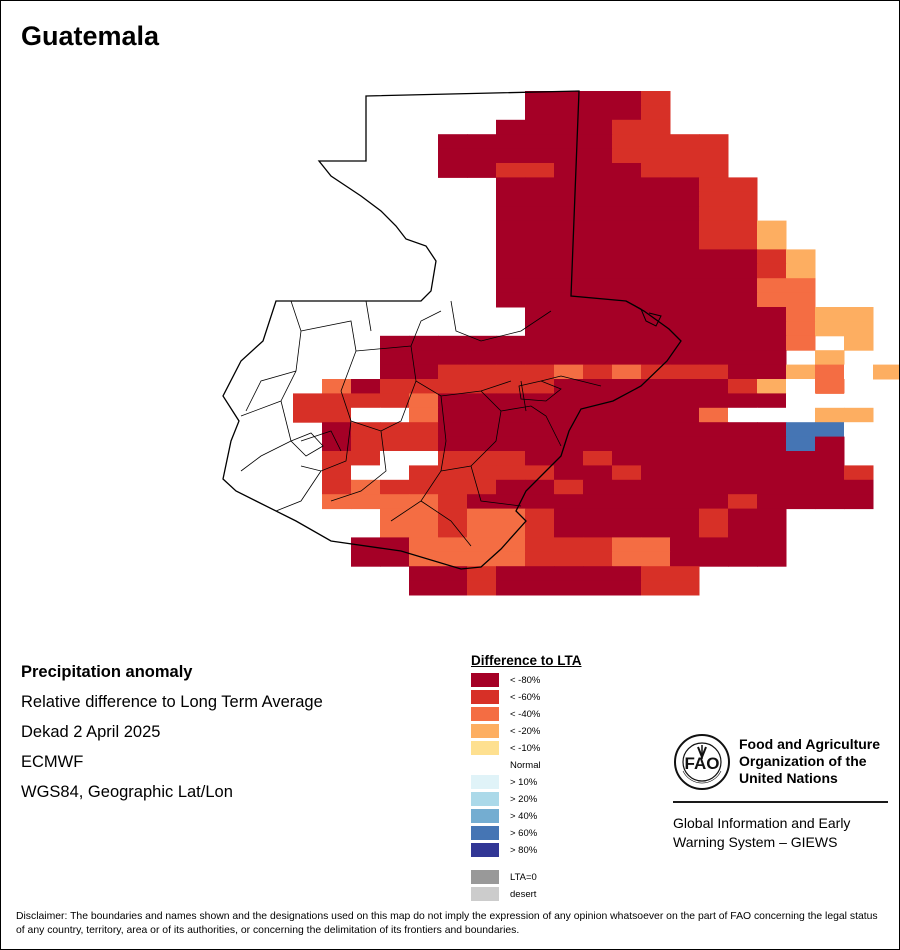 This screenshot has height=950, width=900. I want to click on legend-label: desert, so click(523, 894).